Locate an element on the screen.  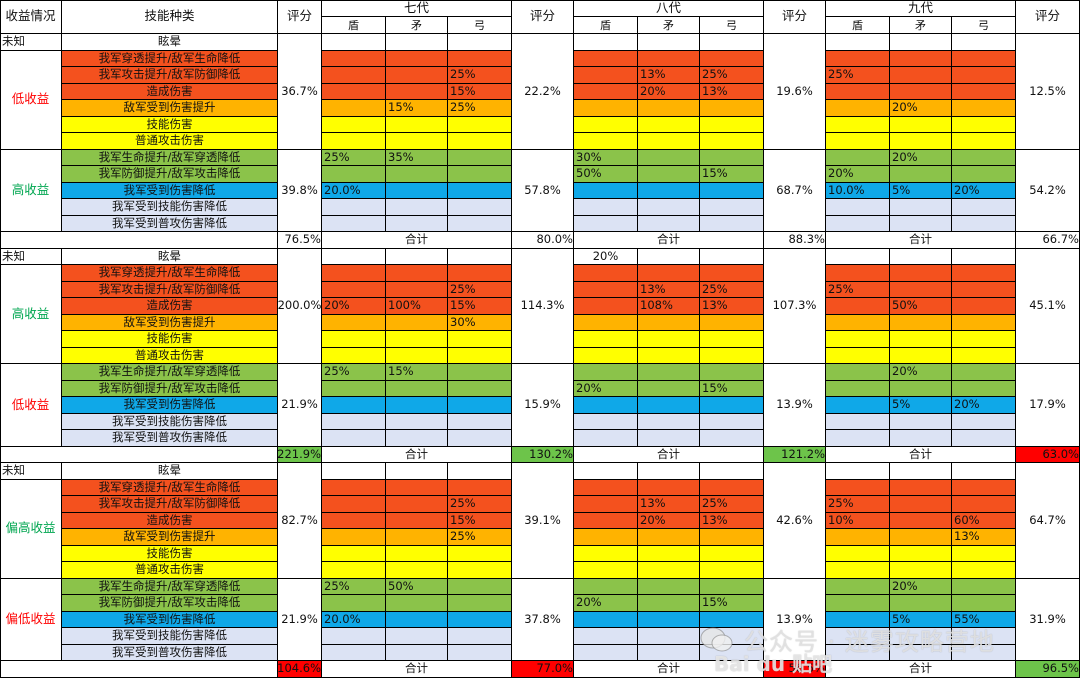
skill-name: 我军受到伤害降低 is located at coordinates (170, 190).